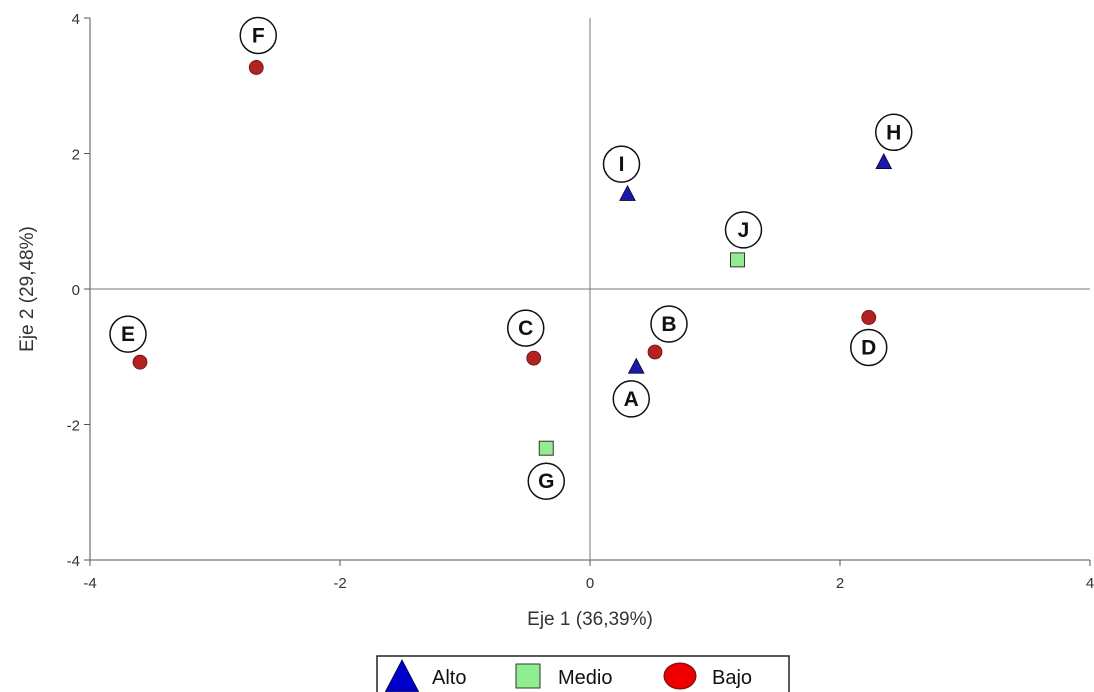 Image resolution: width=1094 pixels, height=692 pixels. I want to click on point-i, so click(627, 192).